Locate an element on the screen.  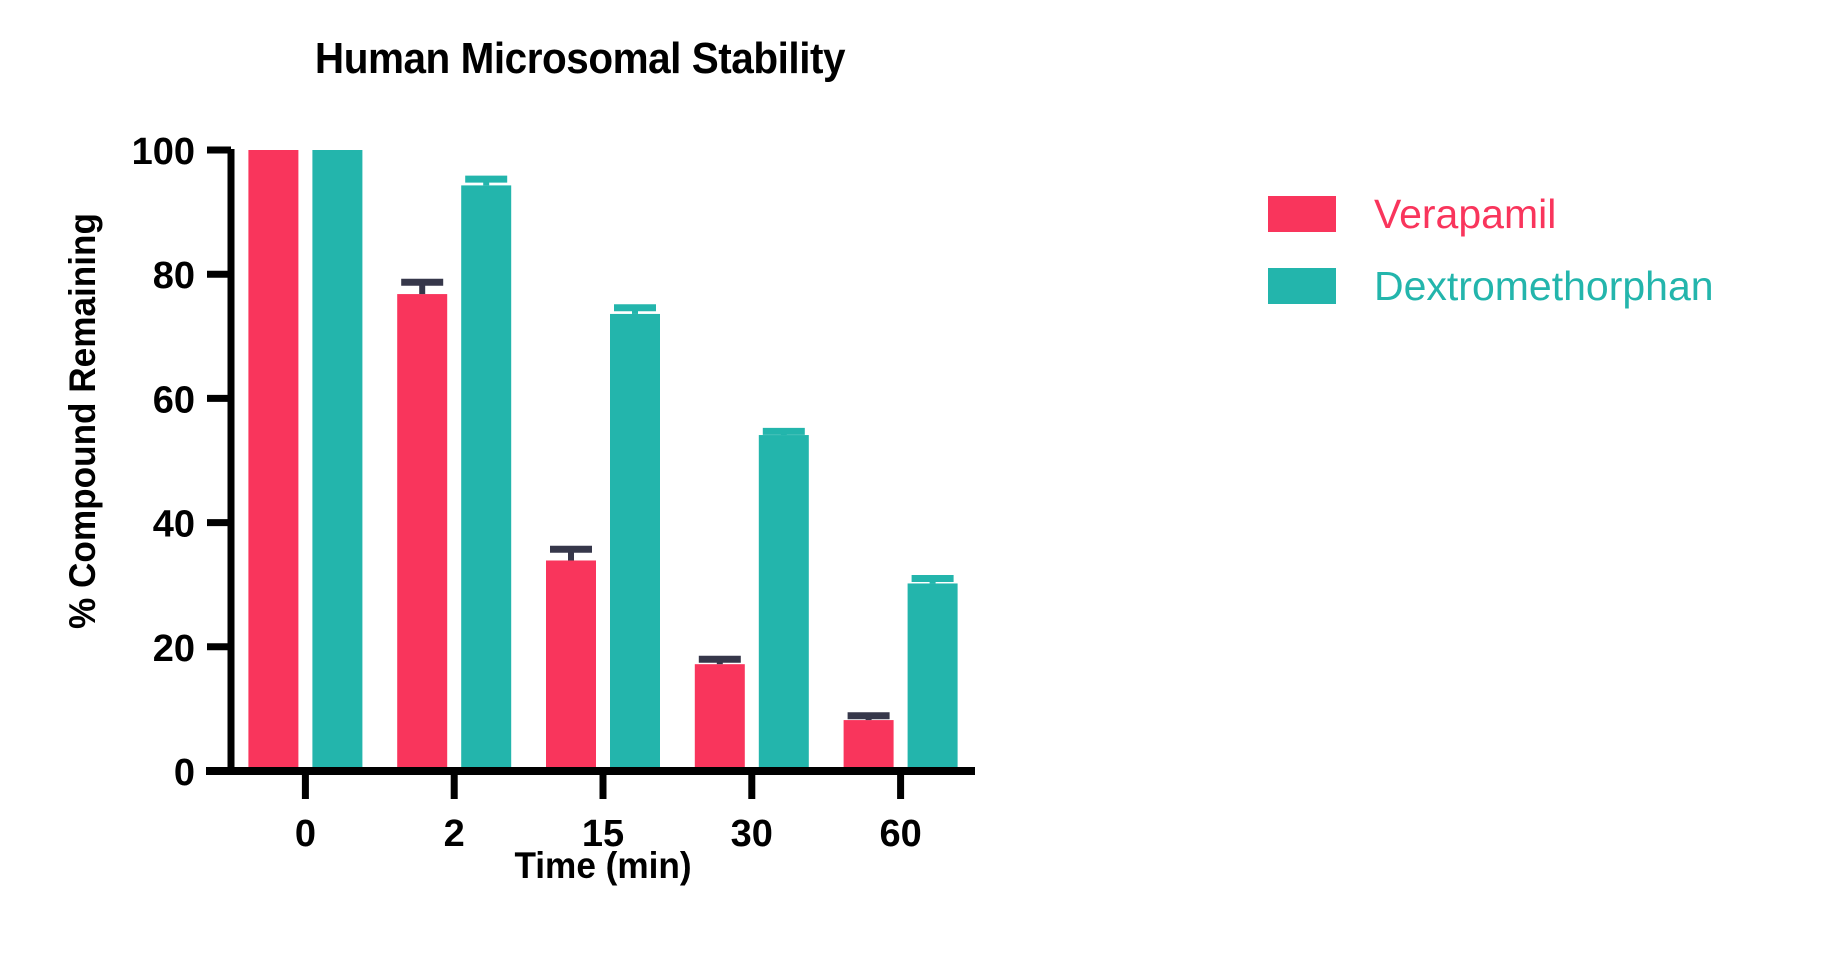
y-tick-label-60: 60 is located at coordinates (174, 400).